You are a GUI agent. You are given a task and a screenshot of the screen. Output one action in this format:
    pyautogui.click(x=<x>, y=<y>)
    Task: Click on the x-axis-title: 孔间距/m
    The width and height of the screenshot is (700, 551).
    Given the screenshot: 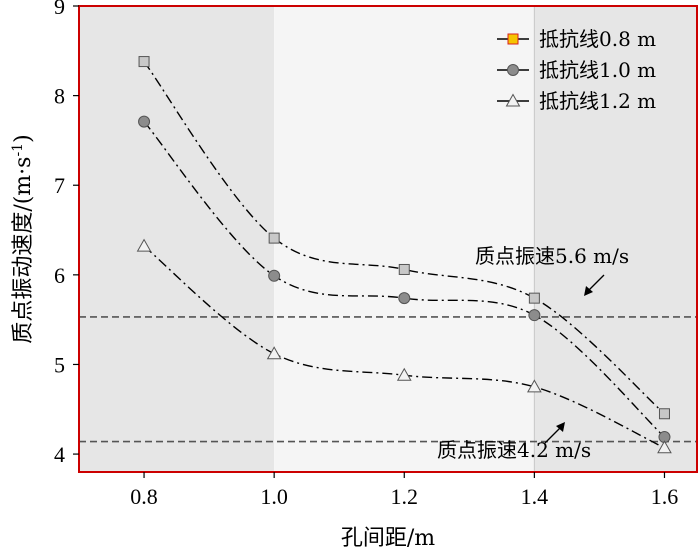 What is the action you would take?
    pyautogui.click(x=388, y=538)
    